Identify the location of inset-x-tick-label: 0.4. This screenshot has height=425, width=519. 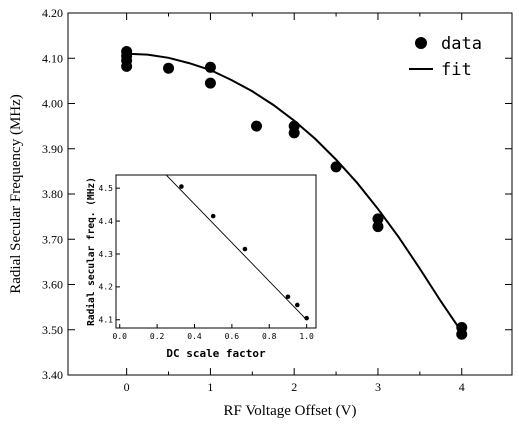
(194, 336).